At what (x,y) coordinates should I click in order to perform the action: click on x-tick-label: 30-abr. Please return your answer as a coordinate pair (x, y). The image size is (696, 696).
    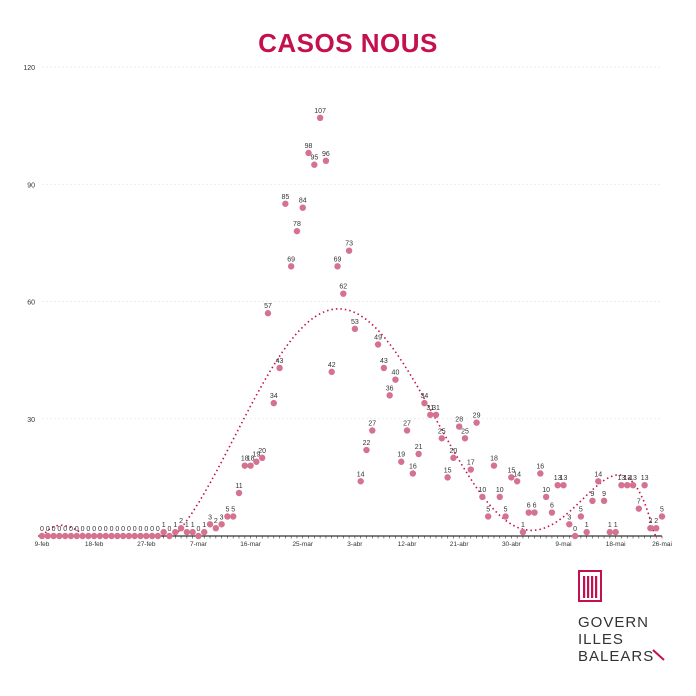
    Looking at the image, I should click on (512, 544).